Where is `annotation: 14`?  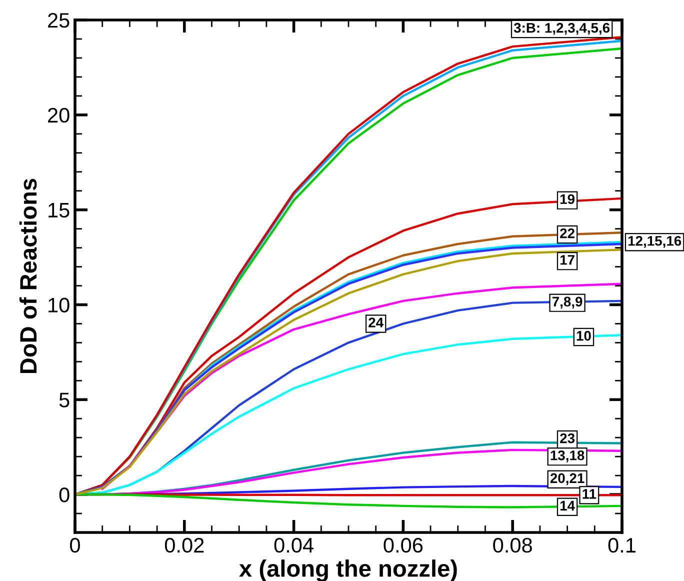
annotation: 14 is located at coordinates (567, 505).